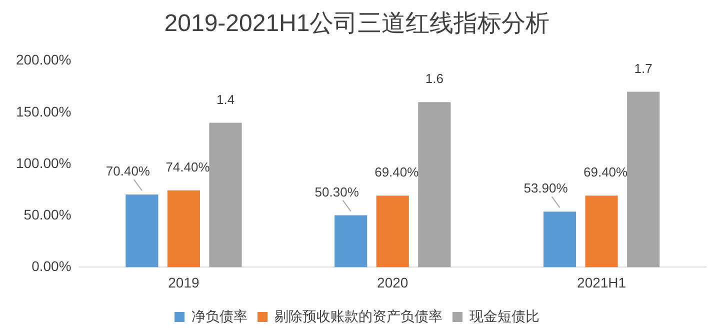 This screenshot has width=716, height=334. Describe the element at coordinates (358, 316) in the screenshot. I see `legend-label: 剔除预收账款的资产负债率` at that location.